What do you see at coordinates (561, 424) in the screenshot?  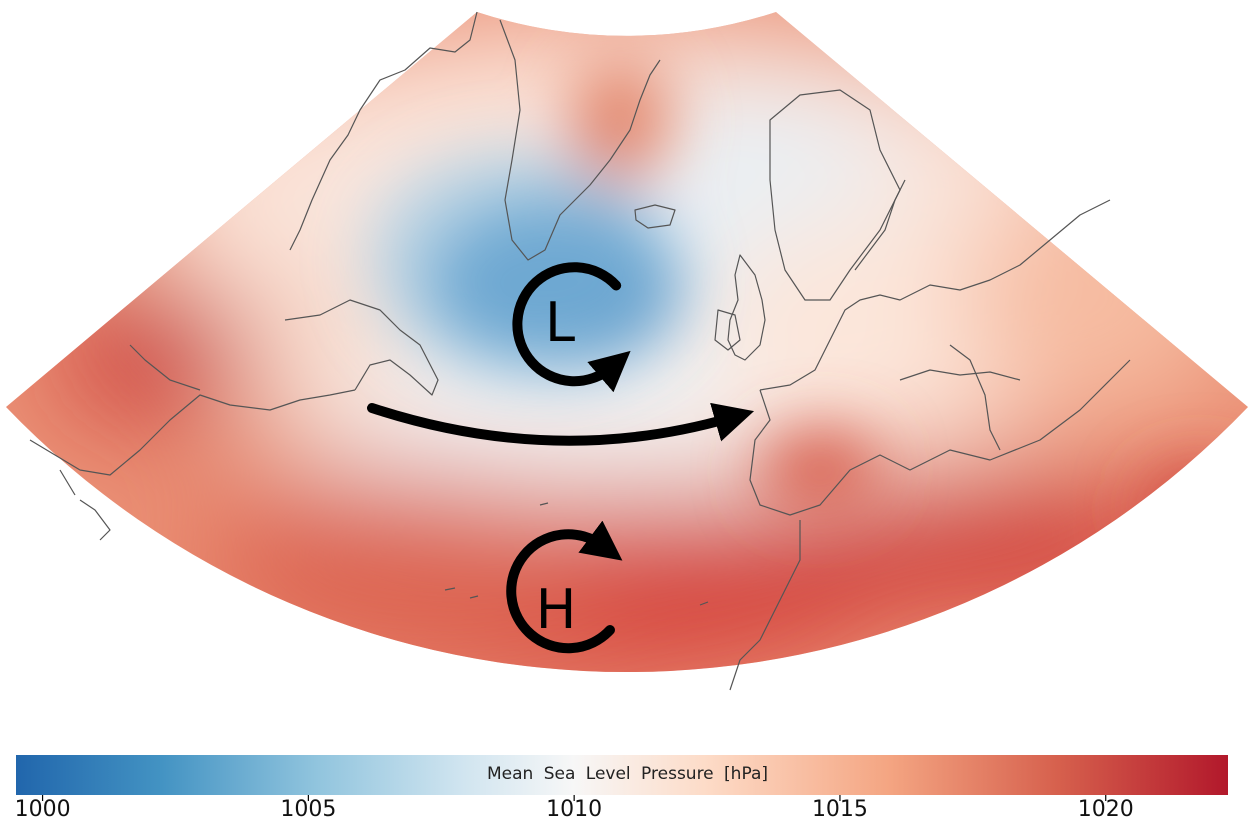 I see `jet-flow-arrow-icon` at bounding box center [561, 424].